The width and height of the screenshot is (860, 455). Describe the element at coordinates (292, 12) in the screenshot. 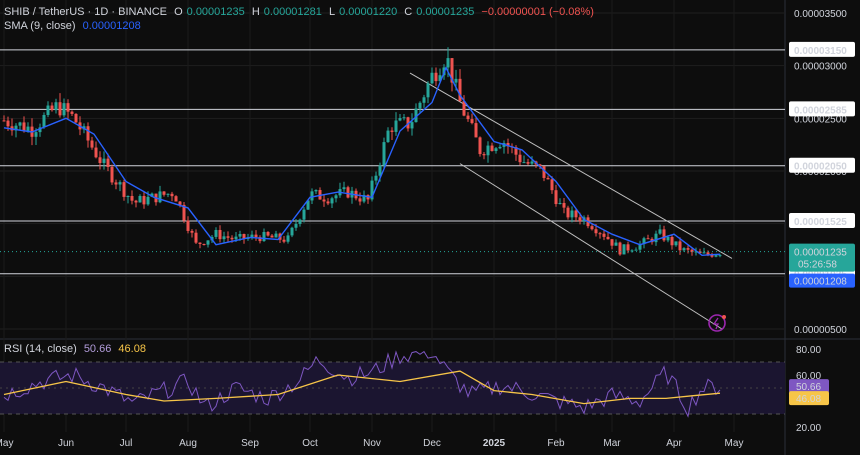

I see `high-value: 0.00001281` at that location.